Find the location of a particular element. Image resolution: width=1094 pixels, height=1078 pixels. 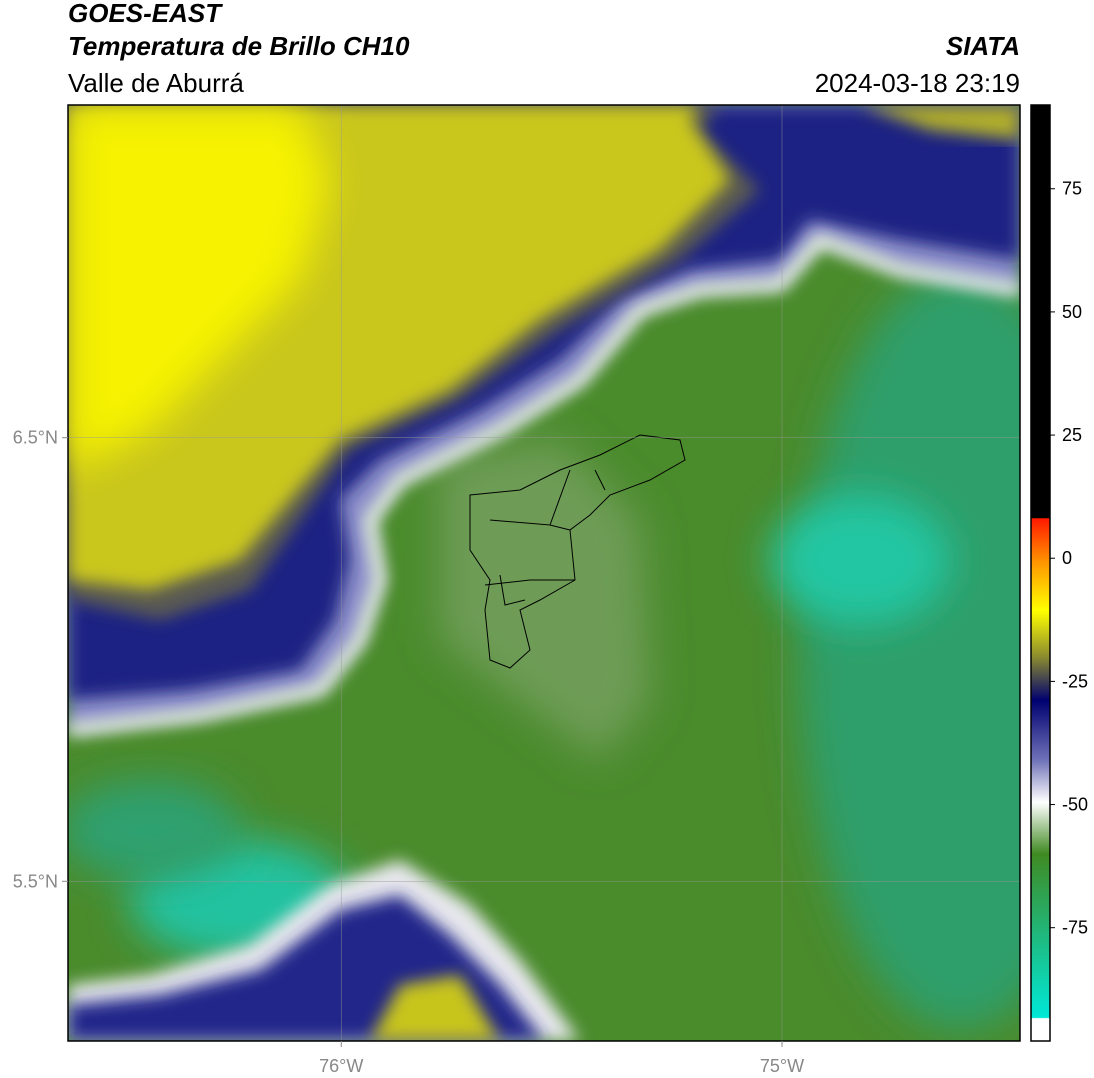

region: Valle de Aburrá is located at coordinates (156, 83).